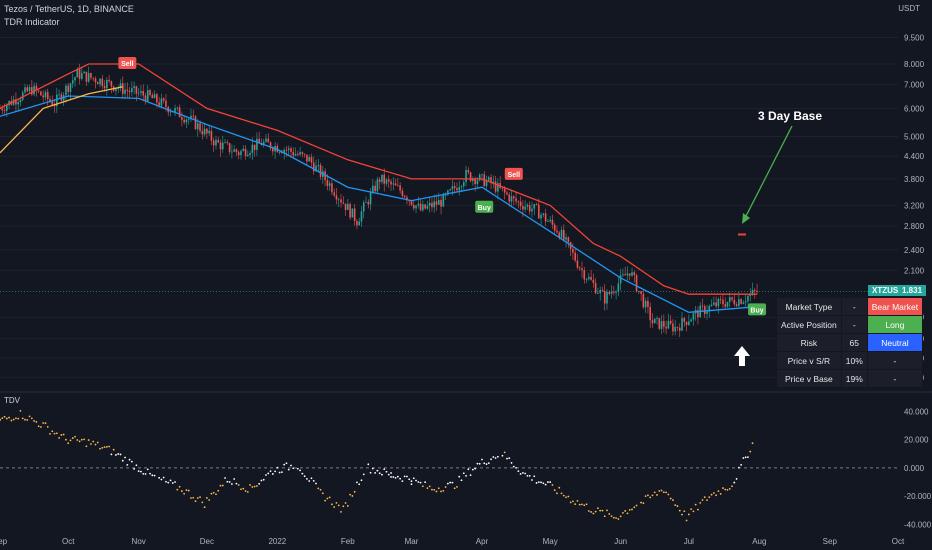 The width and height of the screenshot is (932, 550). I want to click on x-tick-label: Oct, so click(898, 541).